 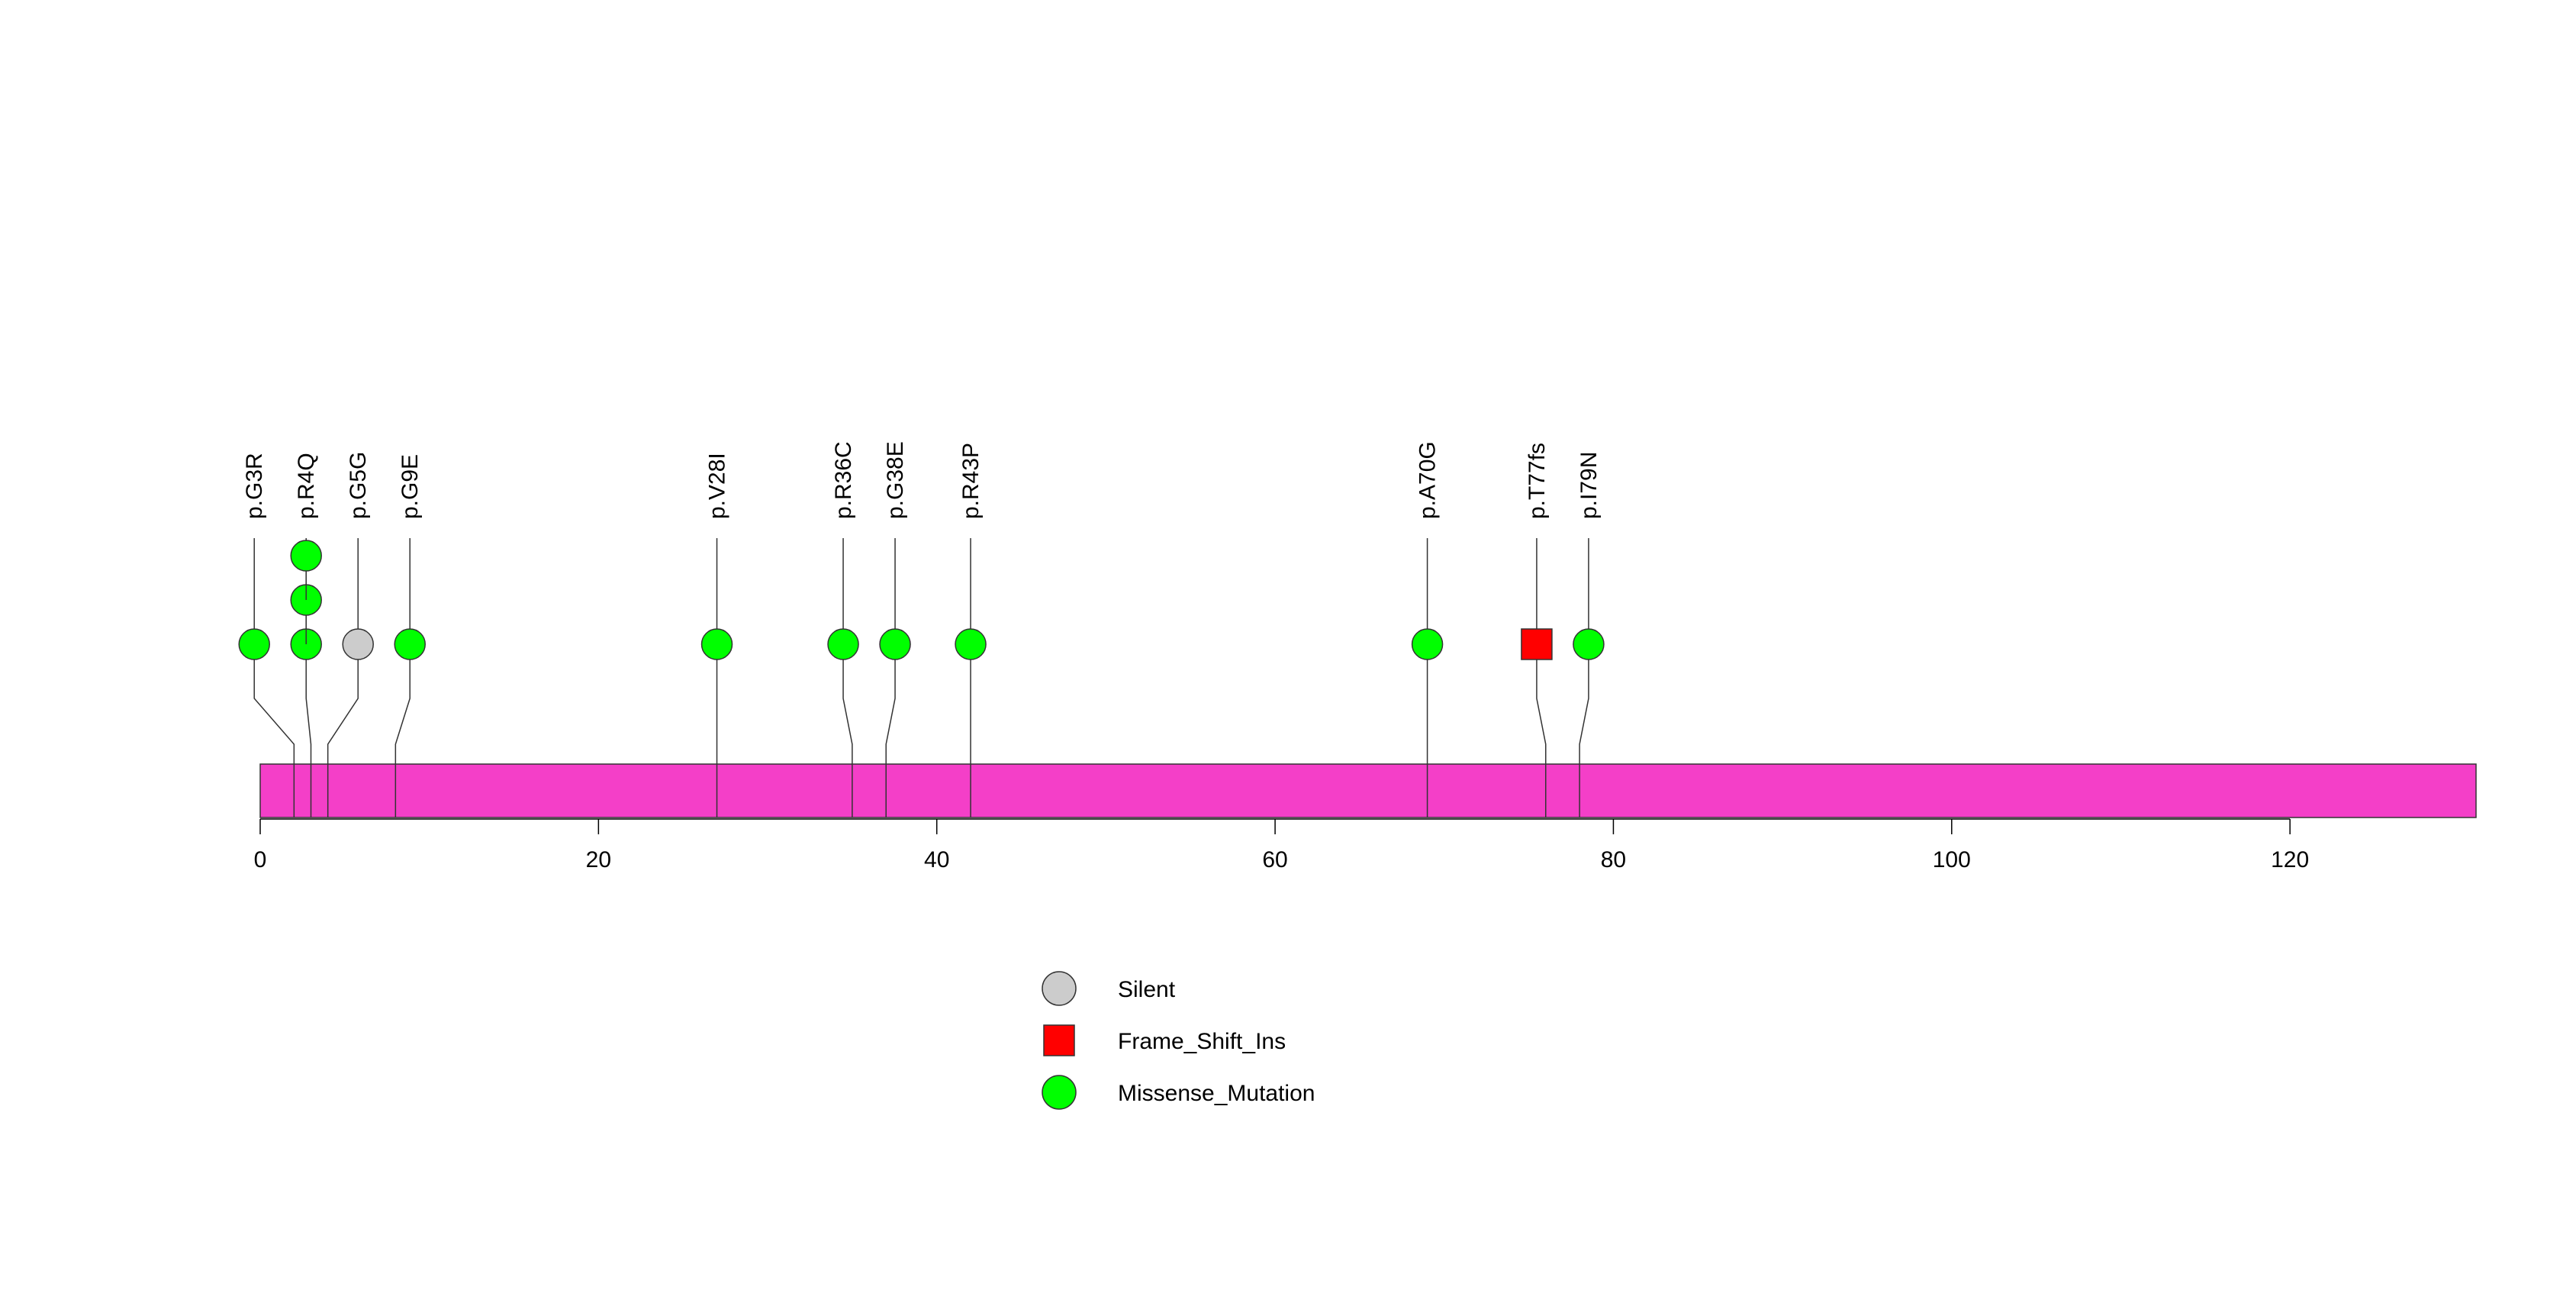 What do you see at coordinates (1216, 1094) in the screenshot?
I see `legend-label: Missense_Mutation` at bounding box center [1216, 1094].